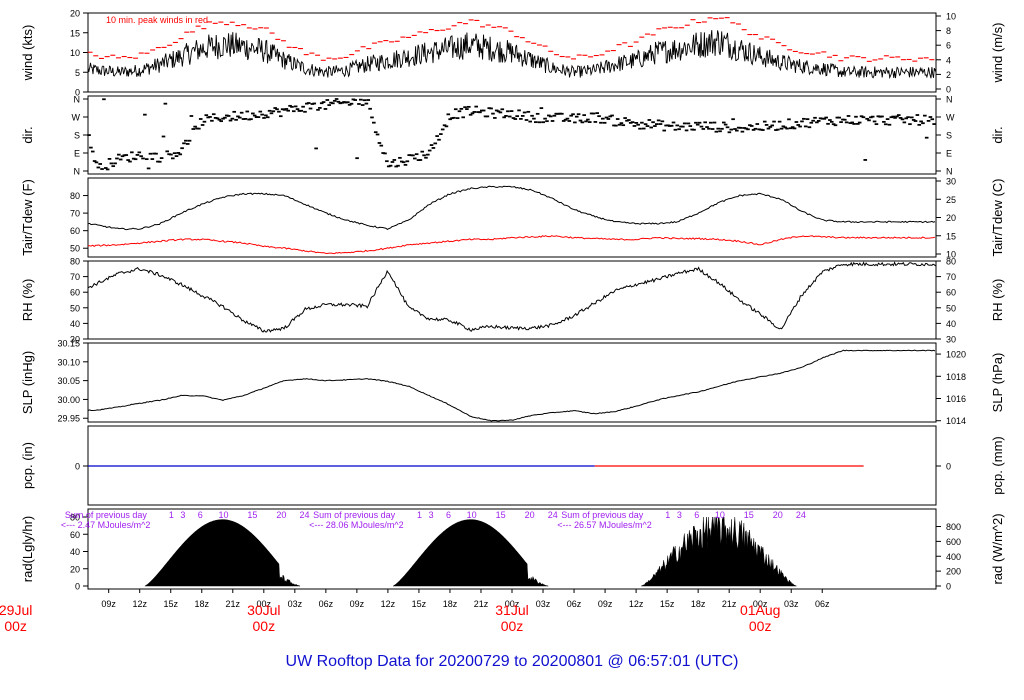 The image size is (1024, 700). What do you see at coordinates (75, 262) in the screenshot?
I see `rh-left-tick-label: 80` at bounding box center [75, 262].